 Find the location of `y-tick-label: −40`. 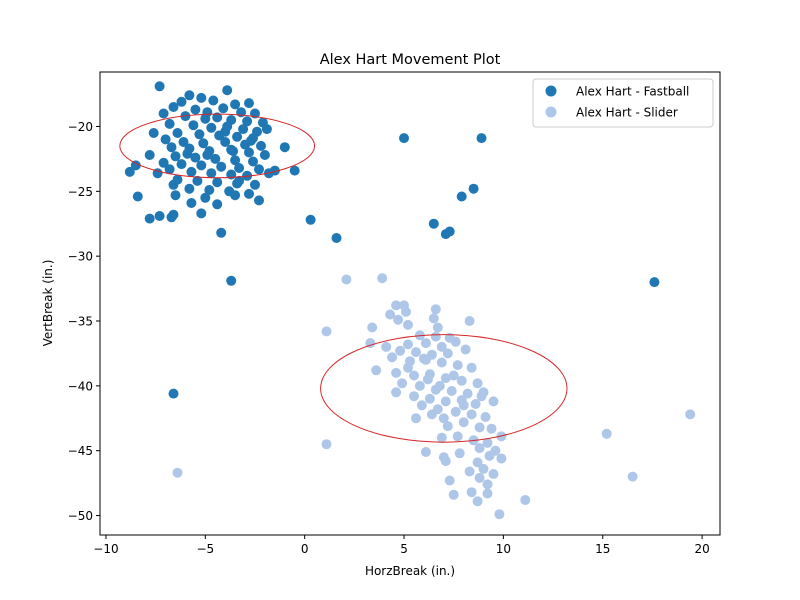

y-tick-label: −40 is located at coordinates (80, 386).